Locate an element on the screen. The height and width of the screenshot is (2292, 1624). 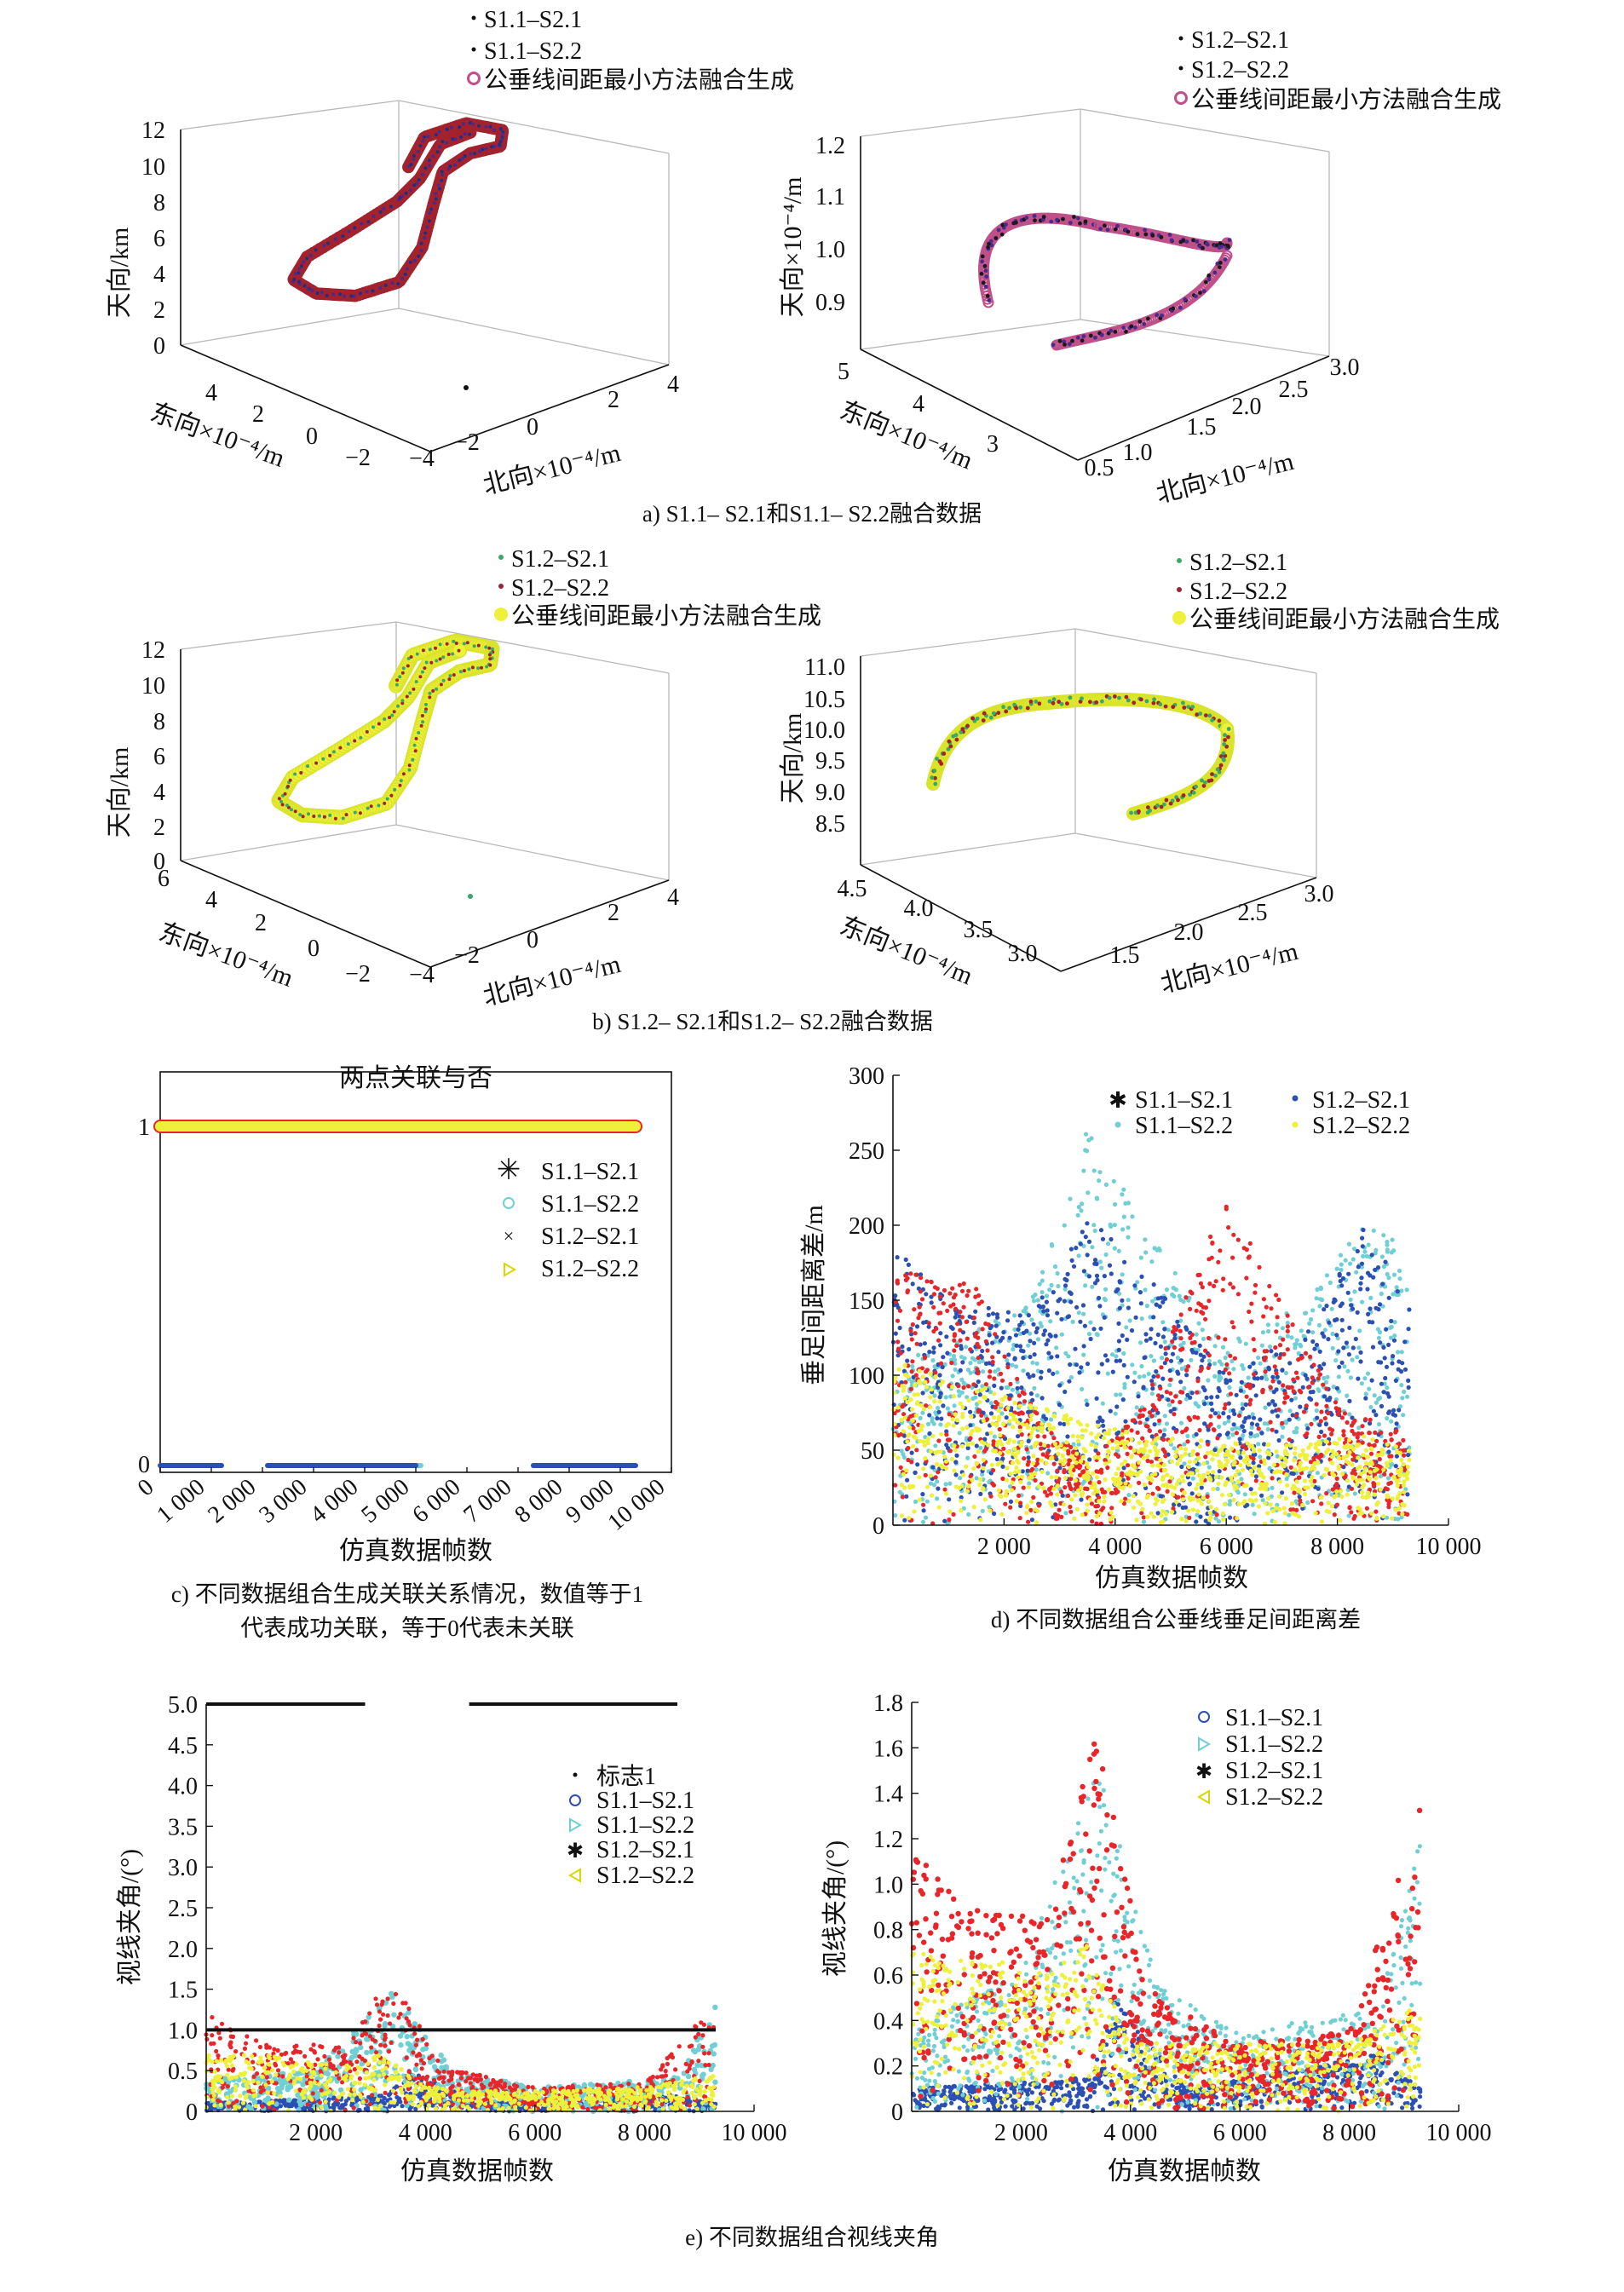
d-plot is located at coordinates (1151, 1329).